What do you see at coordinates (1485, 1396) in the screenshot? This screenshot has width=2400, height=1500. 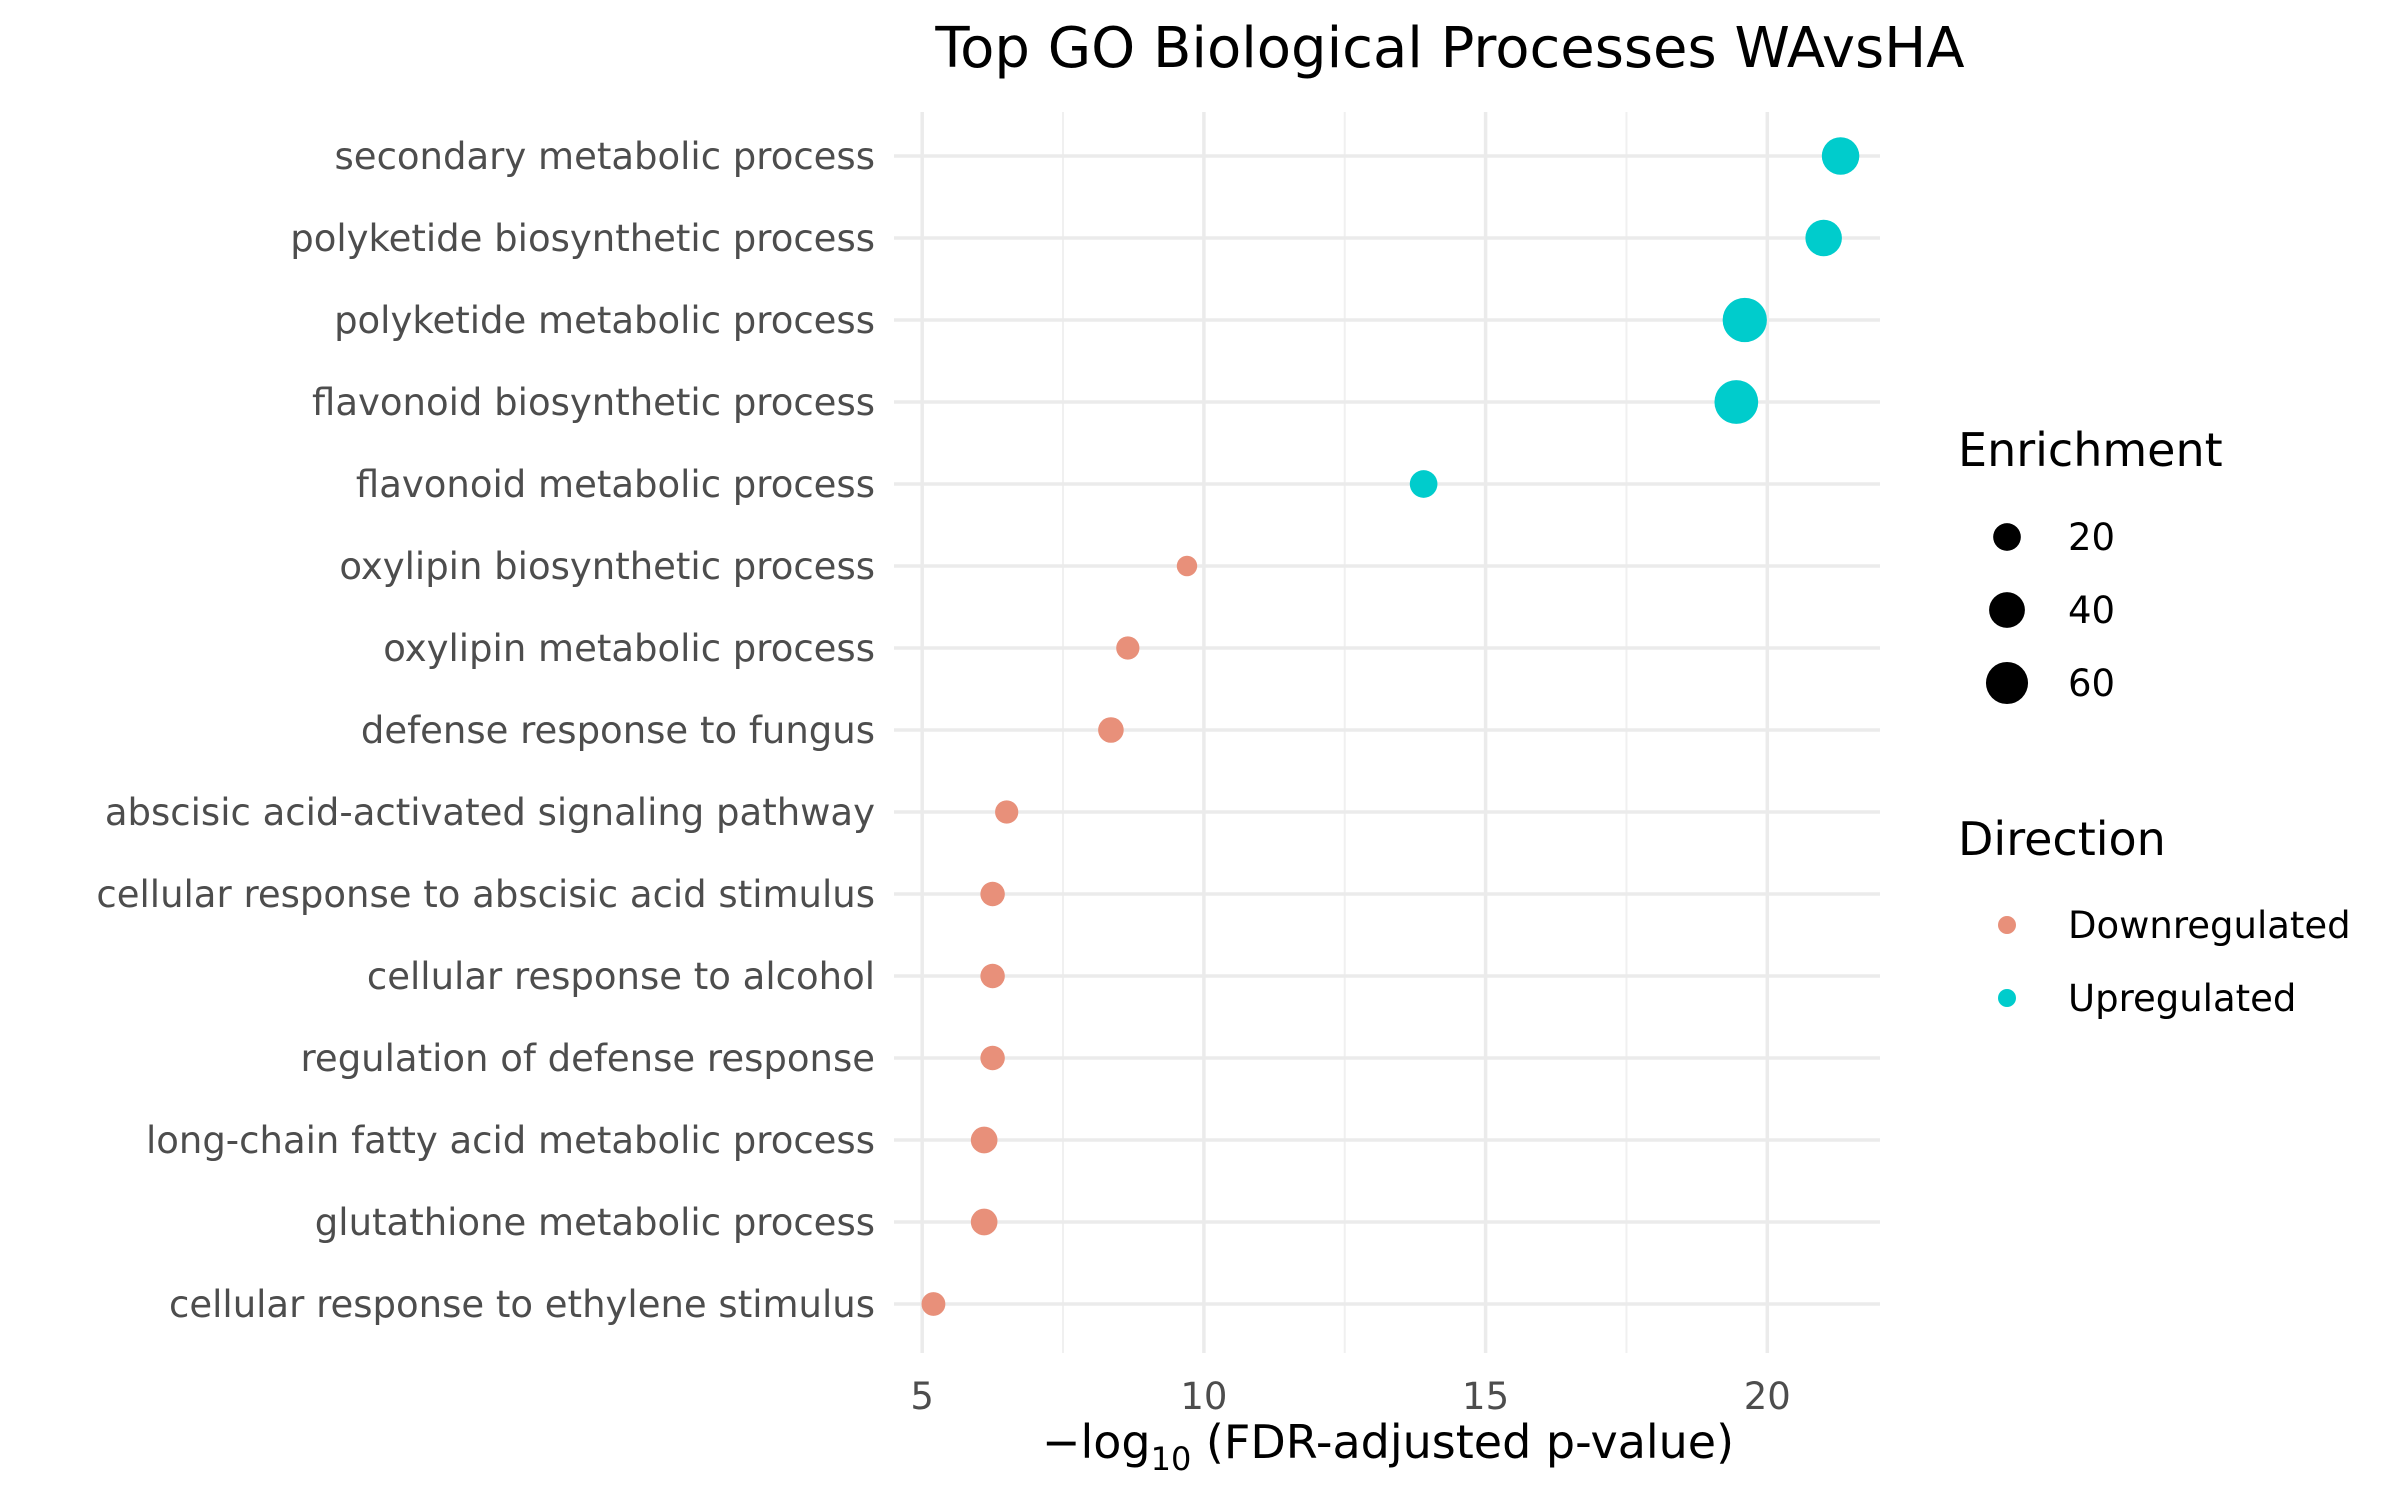 I see `x-tick-label: 15` at bounding box center [1485, 1396].